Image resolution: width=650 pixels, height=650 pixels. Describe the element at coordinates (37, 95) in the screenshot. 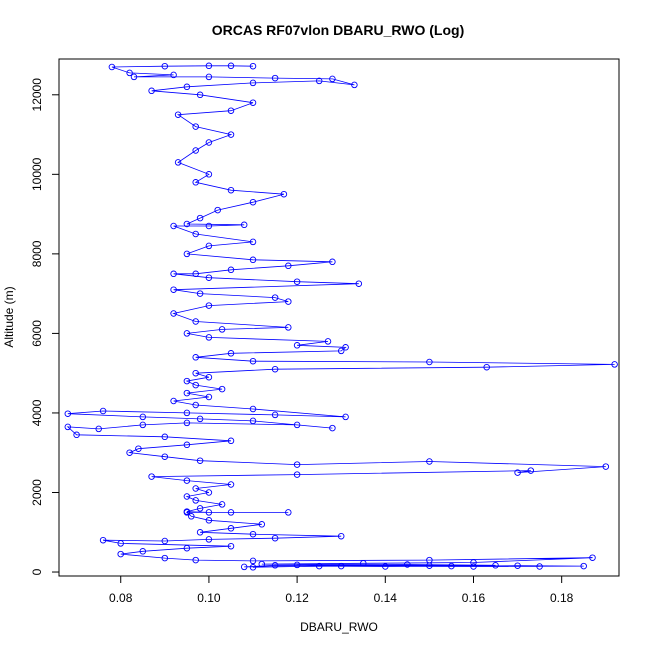

I see `y-tick-label: 12000` at that location.